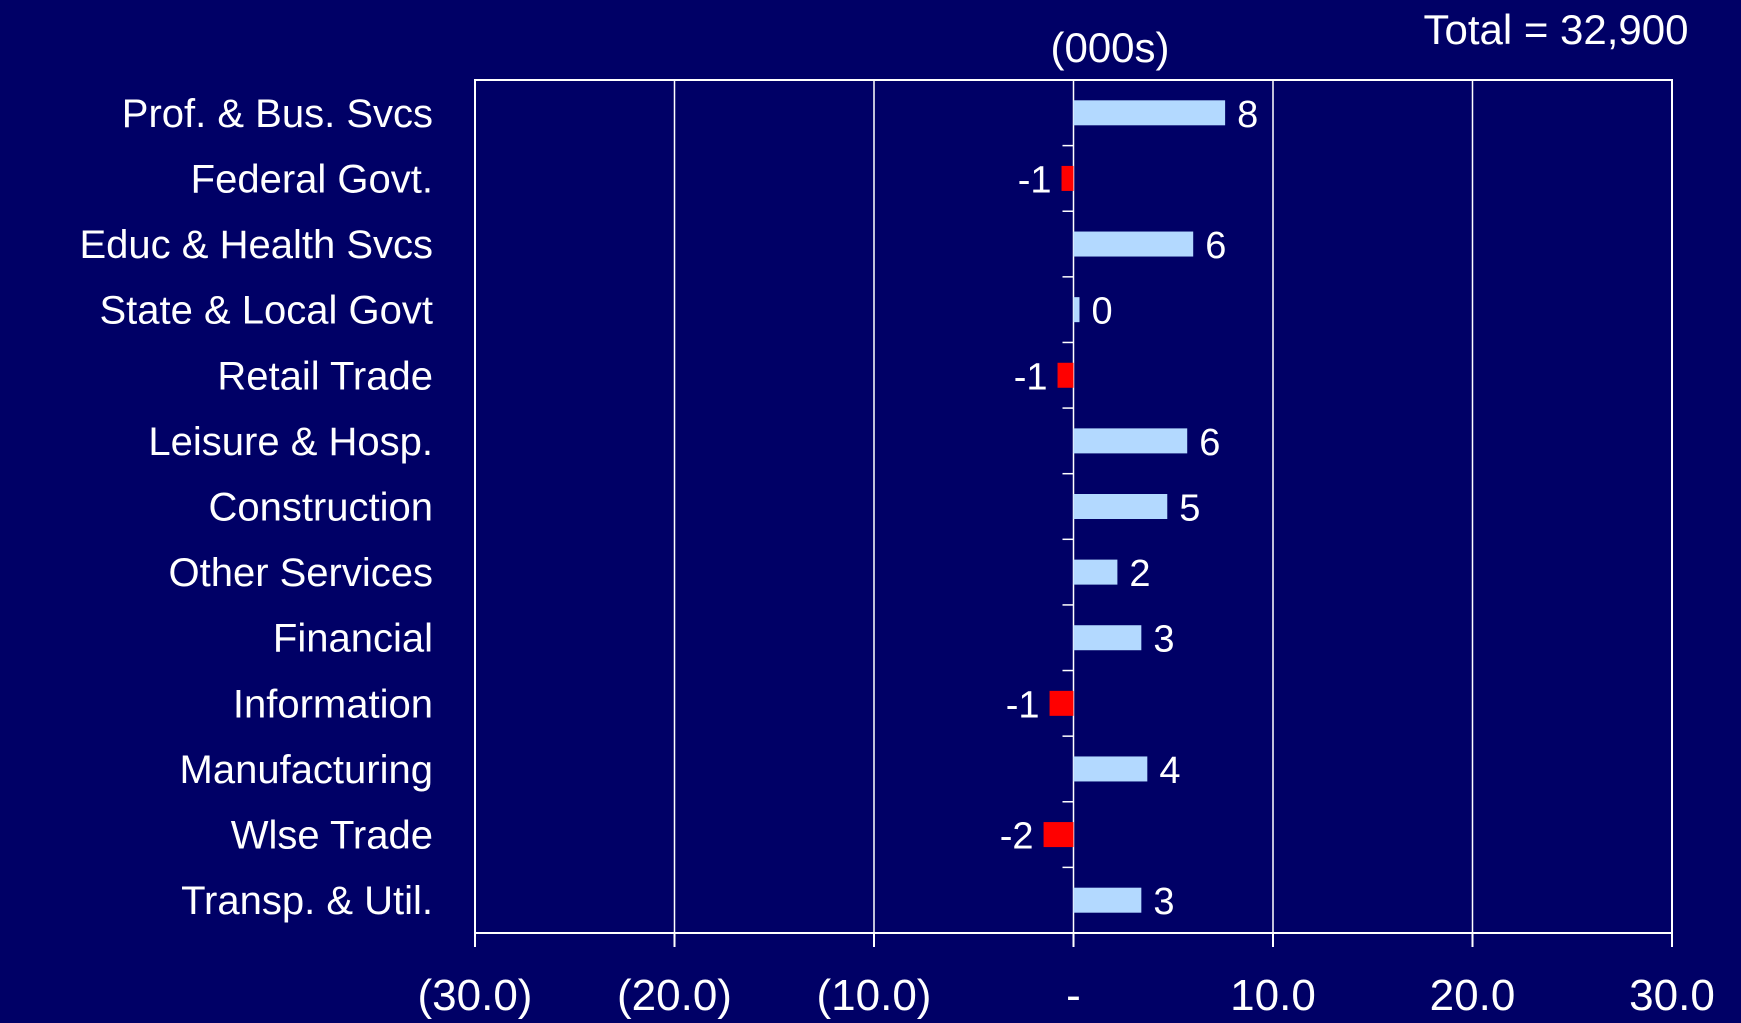  What do you see at coordinates (1189, 509) in the screenshot?
I see `value-label: 5` at bounding box center [1189, 509].